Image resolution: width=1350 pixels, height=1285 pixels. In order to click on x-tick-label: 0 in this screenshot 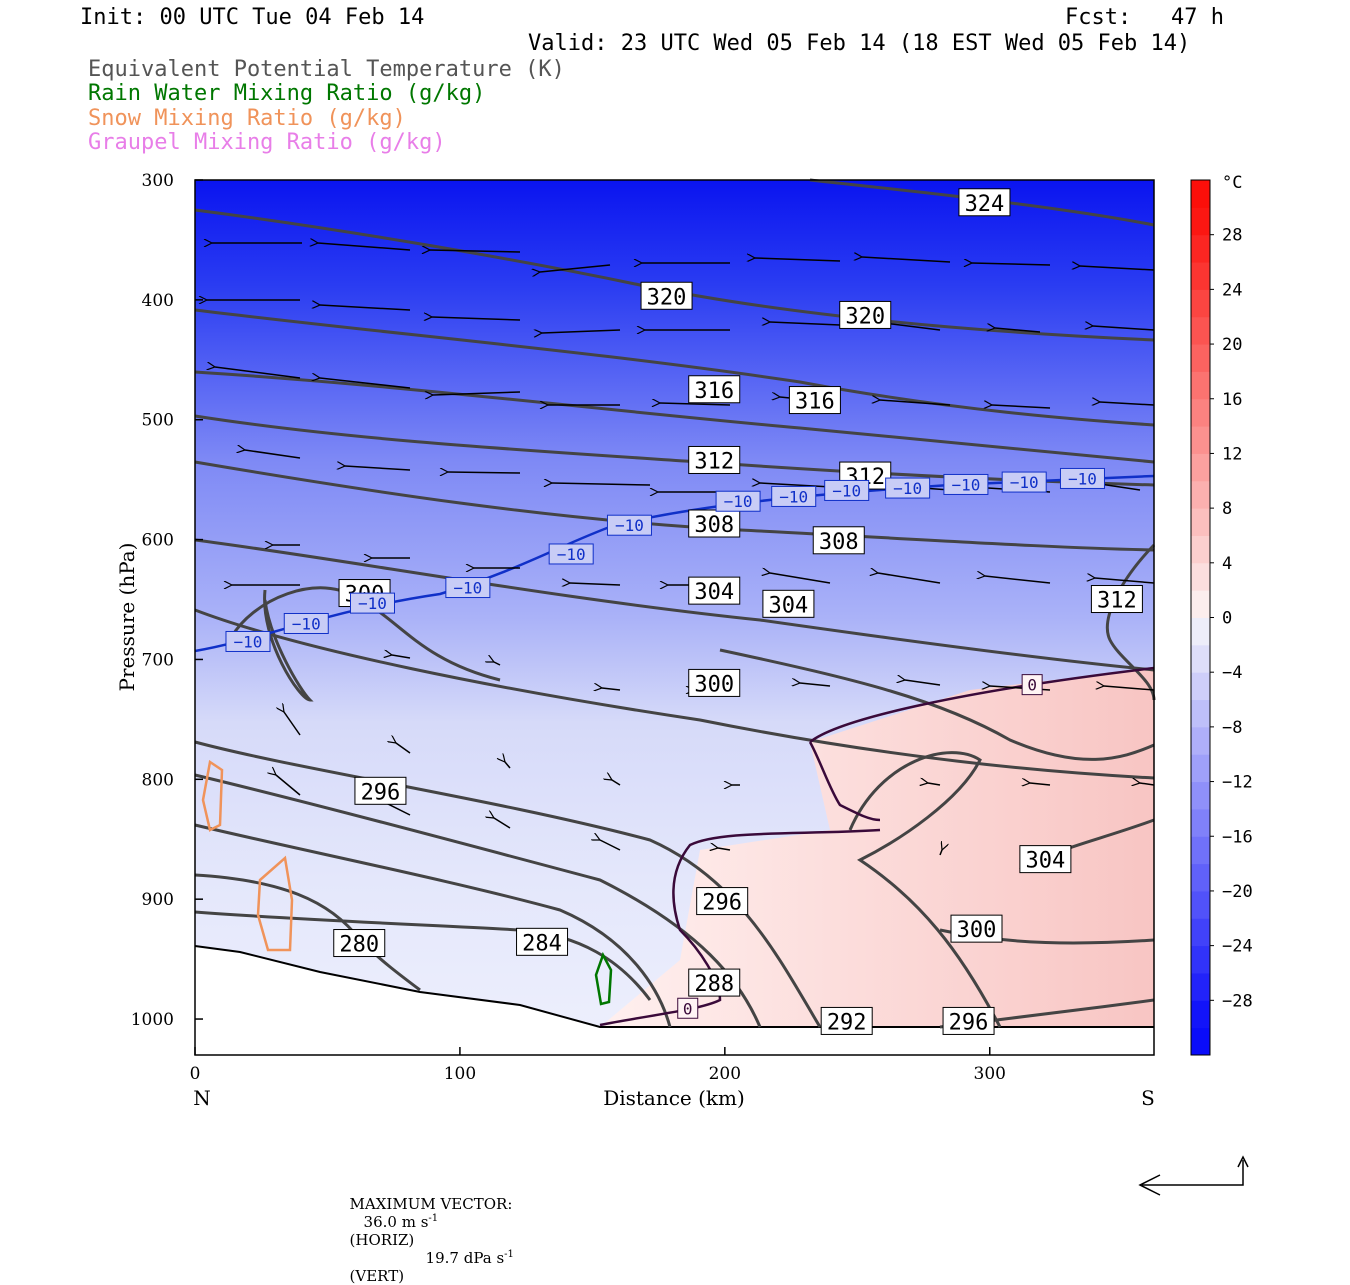, I will do `click(195, 1074)`.